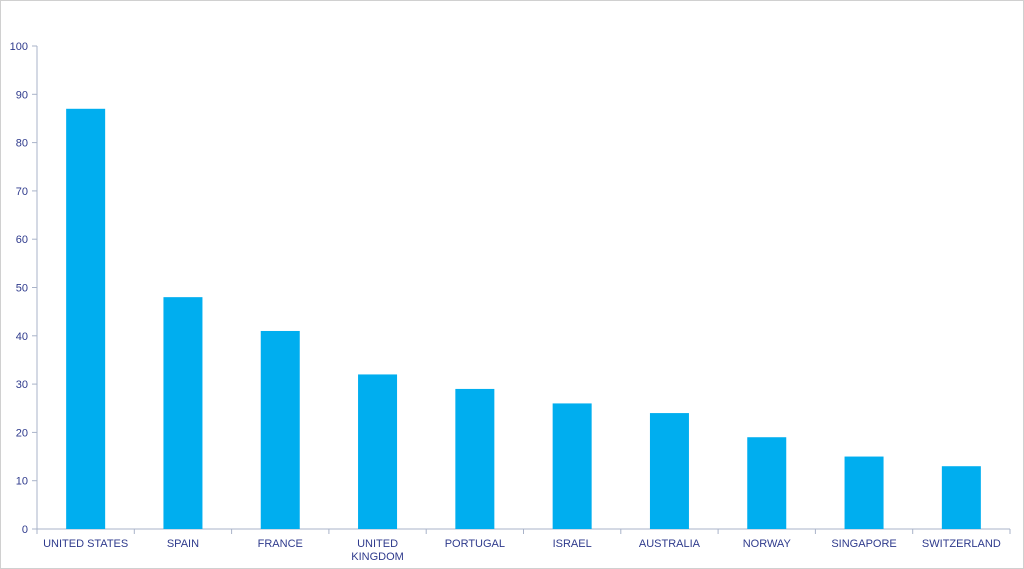 The image size is (1024, 569). What do you see at coordinates (767, 544) in the screenshot?
I see `x-tick-label: NORWAY` at bounding box center [767, 544].